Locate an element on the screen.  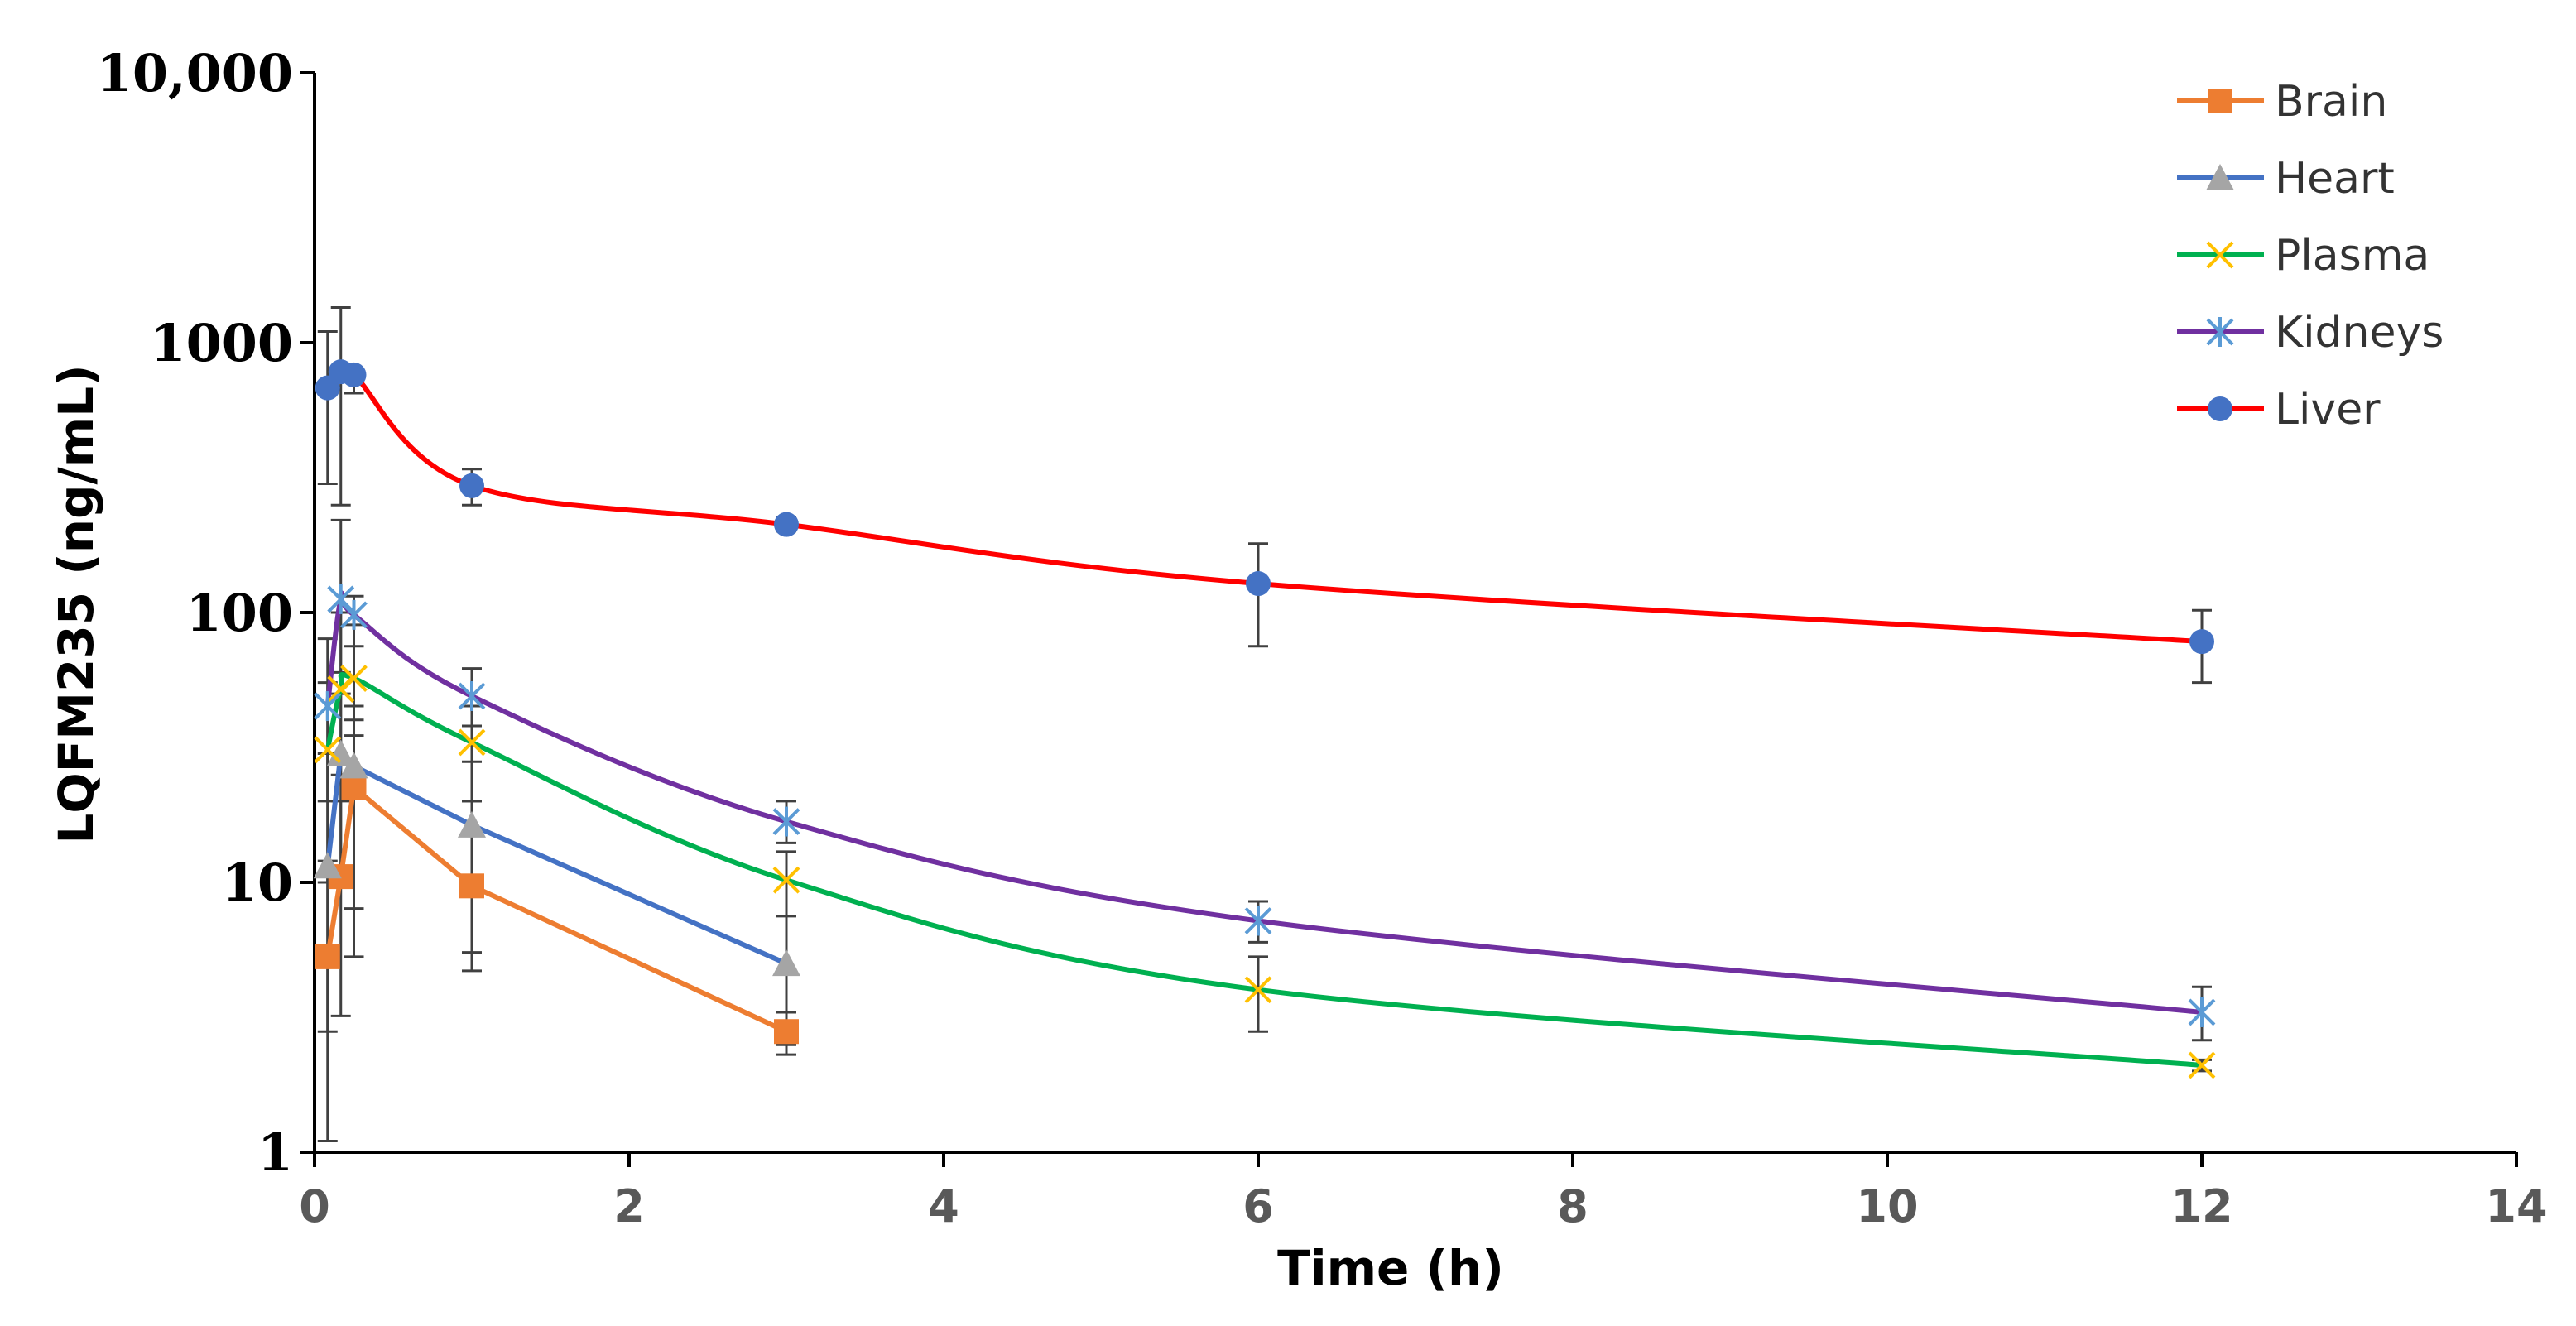
y-tick-label: 1000 is located at coordinates (221, 343).